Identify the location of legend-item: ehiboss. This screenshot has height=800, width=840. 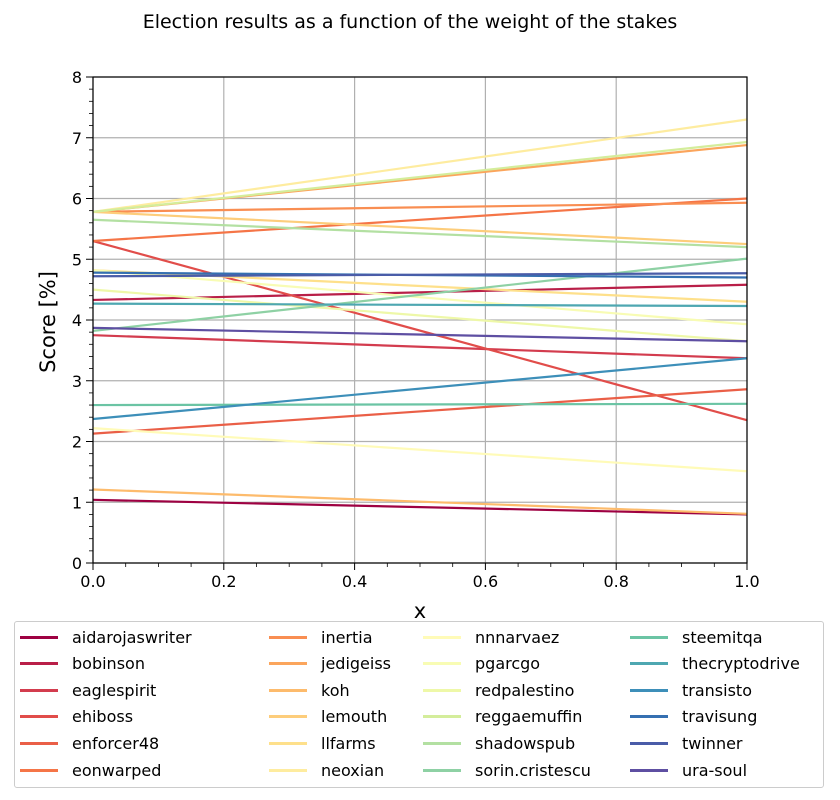
(76, 717).